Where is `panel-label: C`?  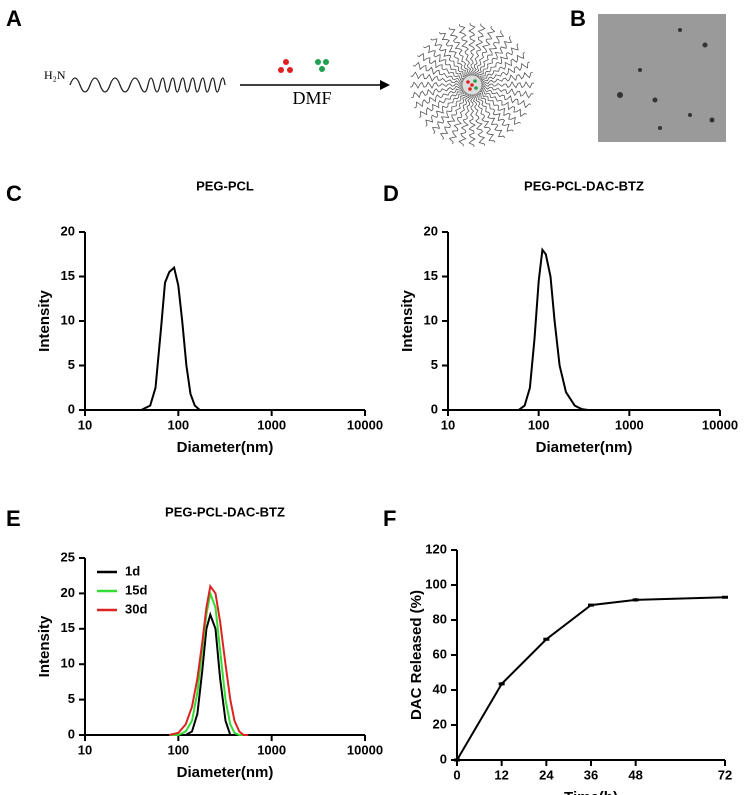
panel-label: C is located at coordinates (14, 193).